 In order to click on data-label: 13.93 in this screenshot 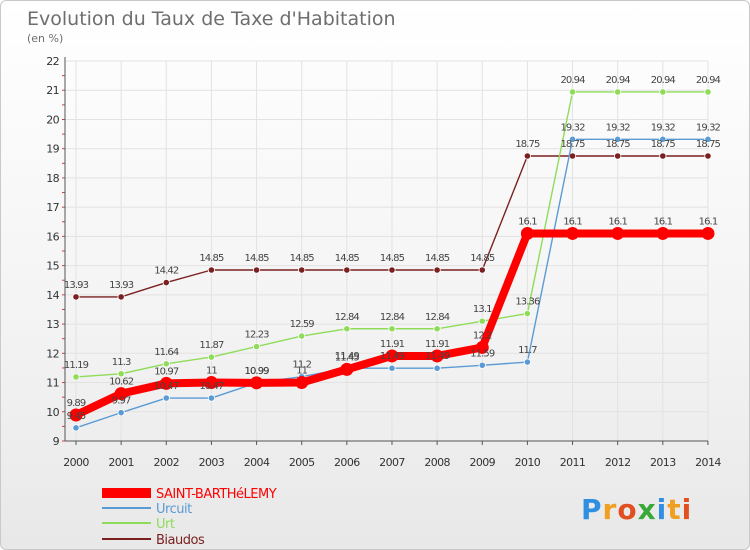, I will do `click(121, 285)`.